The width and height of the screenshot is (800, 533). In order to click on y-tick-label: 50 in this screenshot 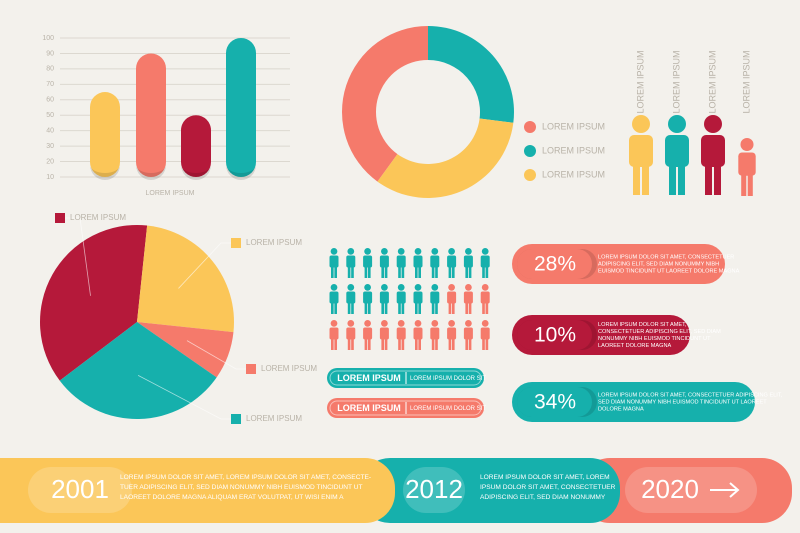, I will do `click(50, 115)`.